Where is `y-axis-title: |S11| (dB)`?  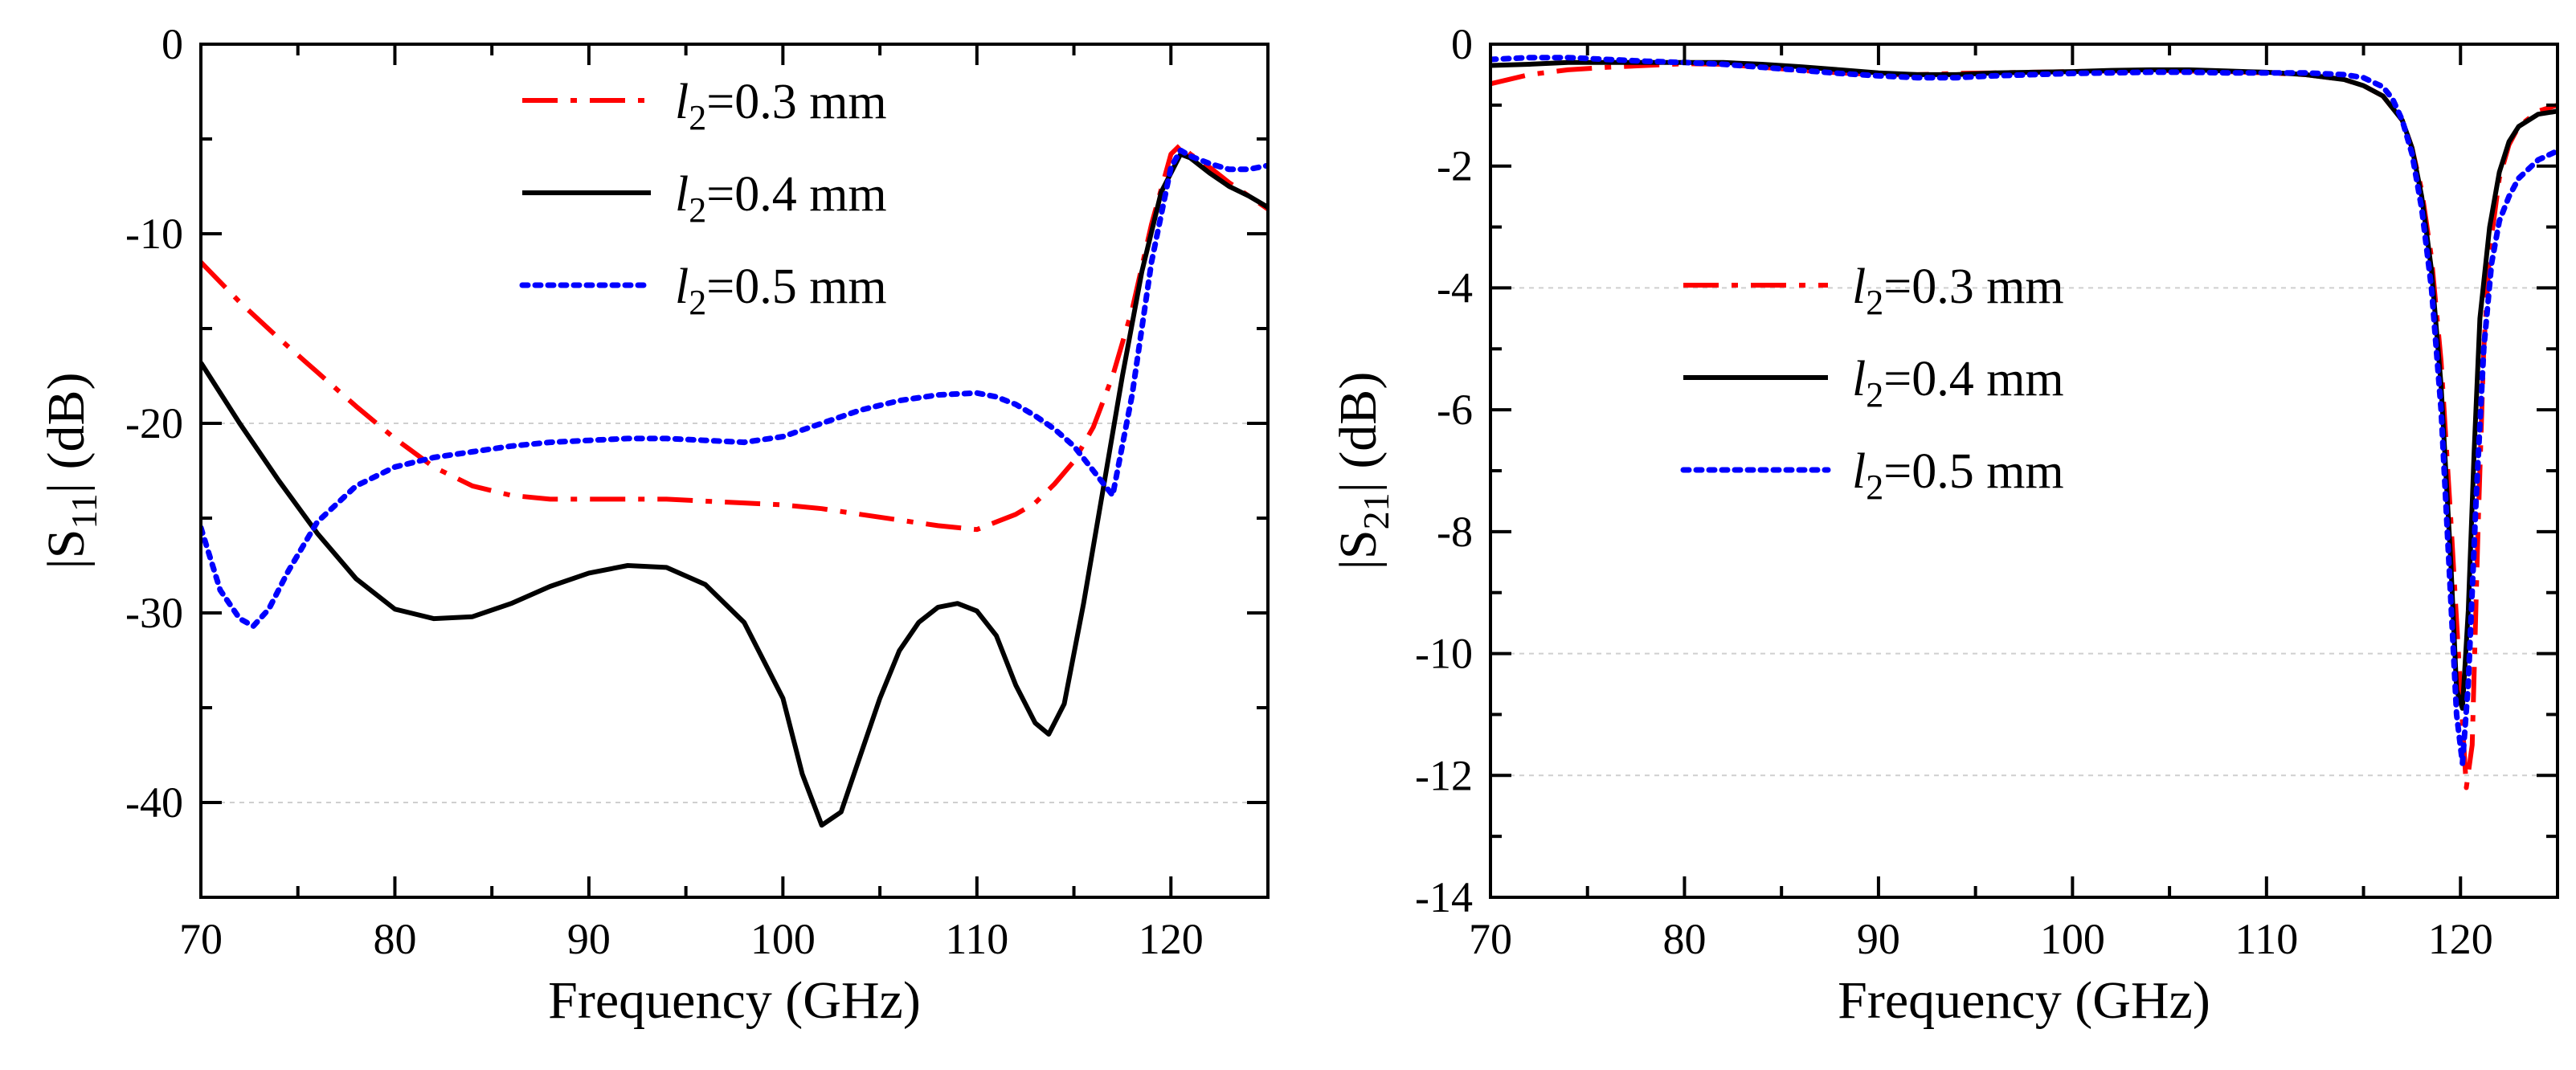
y-axis-title: |S11| (dB) is located at coordinates (71, 471).